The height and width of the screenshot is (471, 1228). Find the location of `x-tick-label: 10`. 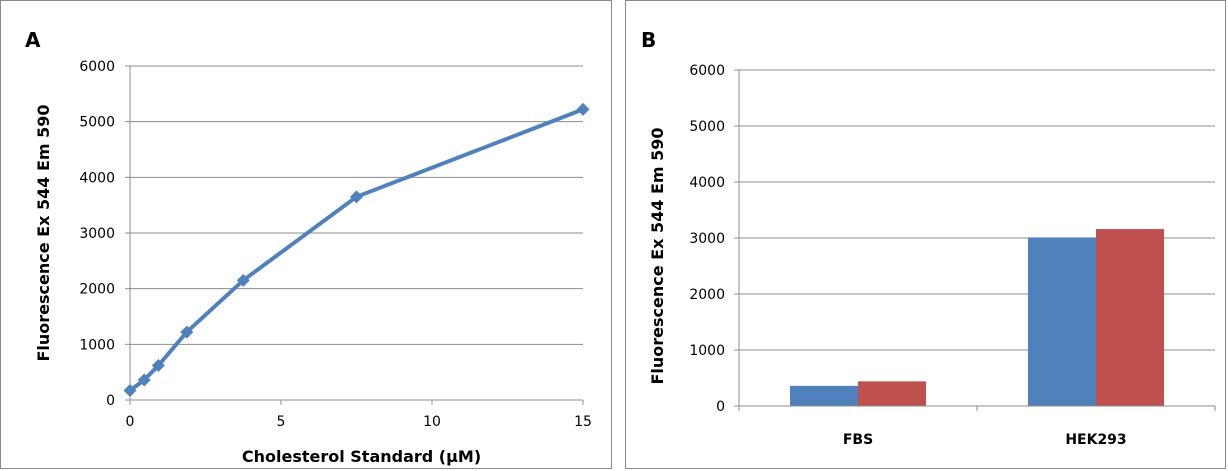

x-tick-label: 10 is located at coordinates (432, 422).